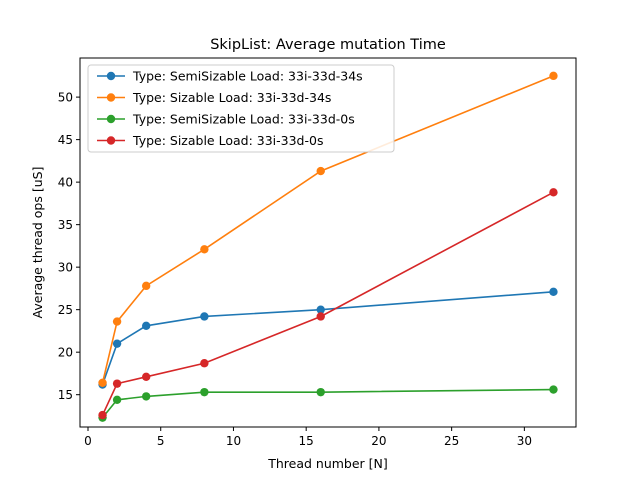  Describe the element at coordinates (69, 246) in the screenshot. I see `y-axis: 15 20 25 30 35 40 45 50` at that location.